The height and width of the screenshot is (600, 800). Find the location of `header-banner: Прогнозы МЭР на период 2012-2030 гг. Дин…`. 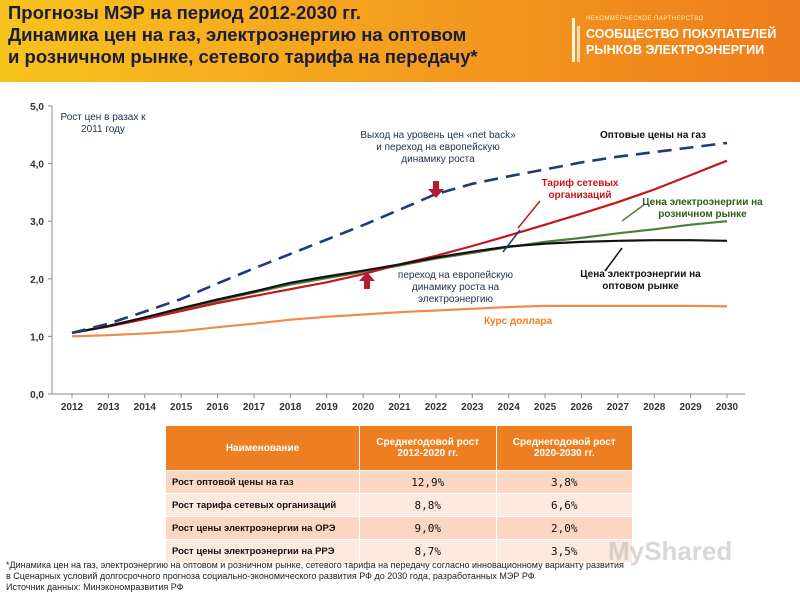

header-banner: Прогнозы МЭР на период 2012-2030 гг. Дин… is located at coordinates (400, 41).